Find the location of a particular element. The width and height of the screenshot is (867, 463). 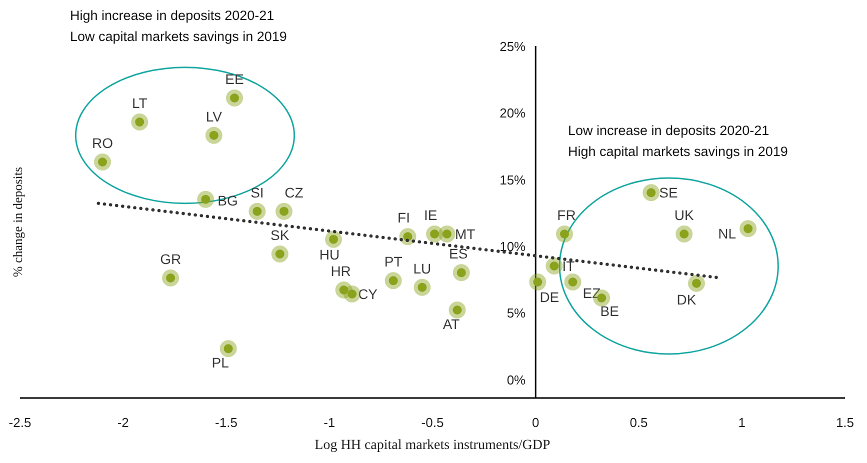

annotation: CZ is located at coordinates (294, 192).